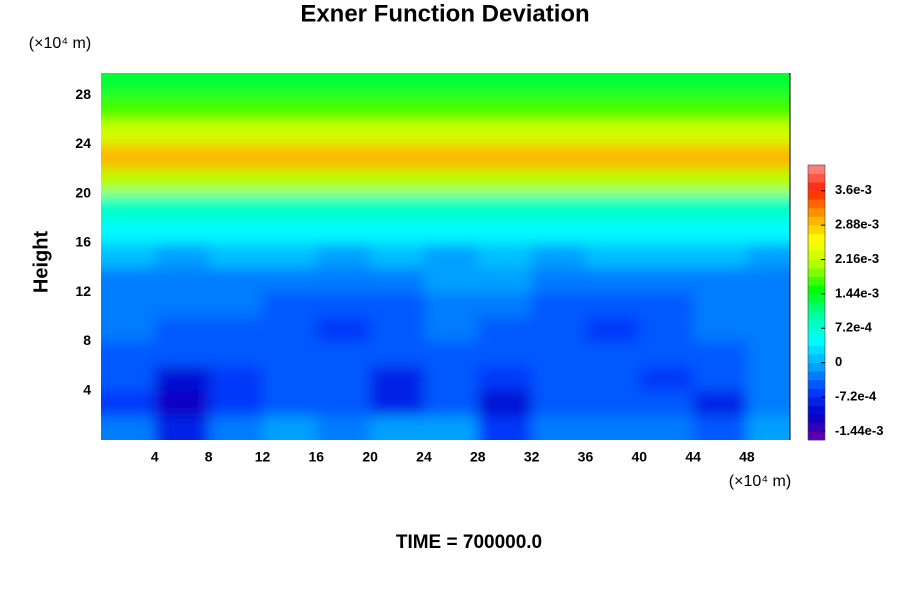 The width and height of the screenshot is (900, 600). I want to click on time-label: TIME = 700000.0, so click(469, 542).